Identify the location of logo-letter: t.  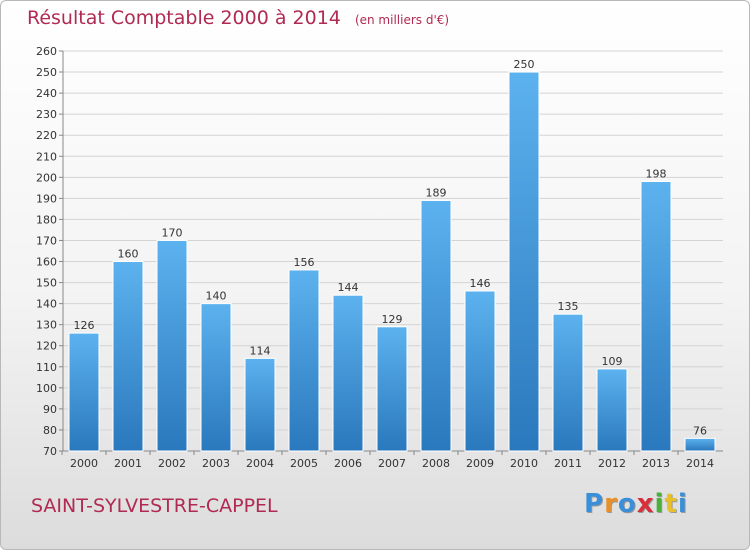
(671, 504).